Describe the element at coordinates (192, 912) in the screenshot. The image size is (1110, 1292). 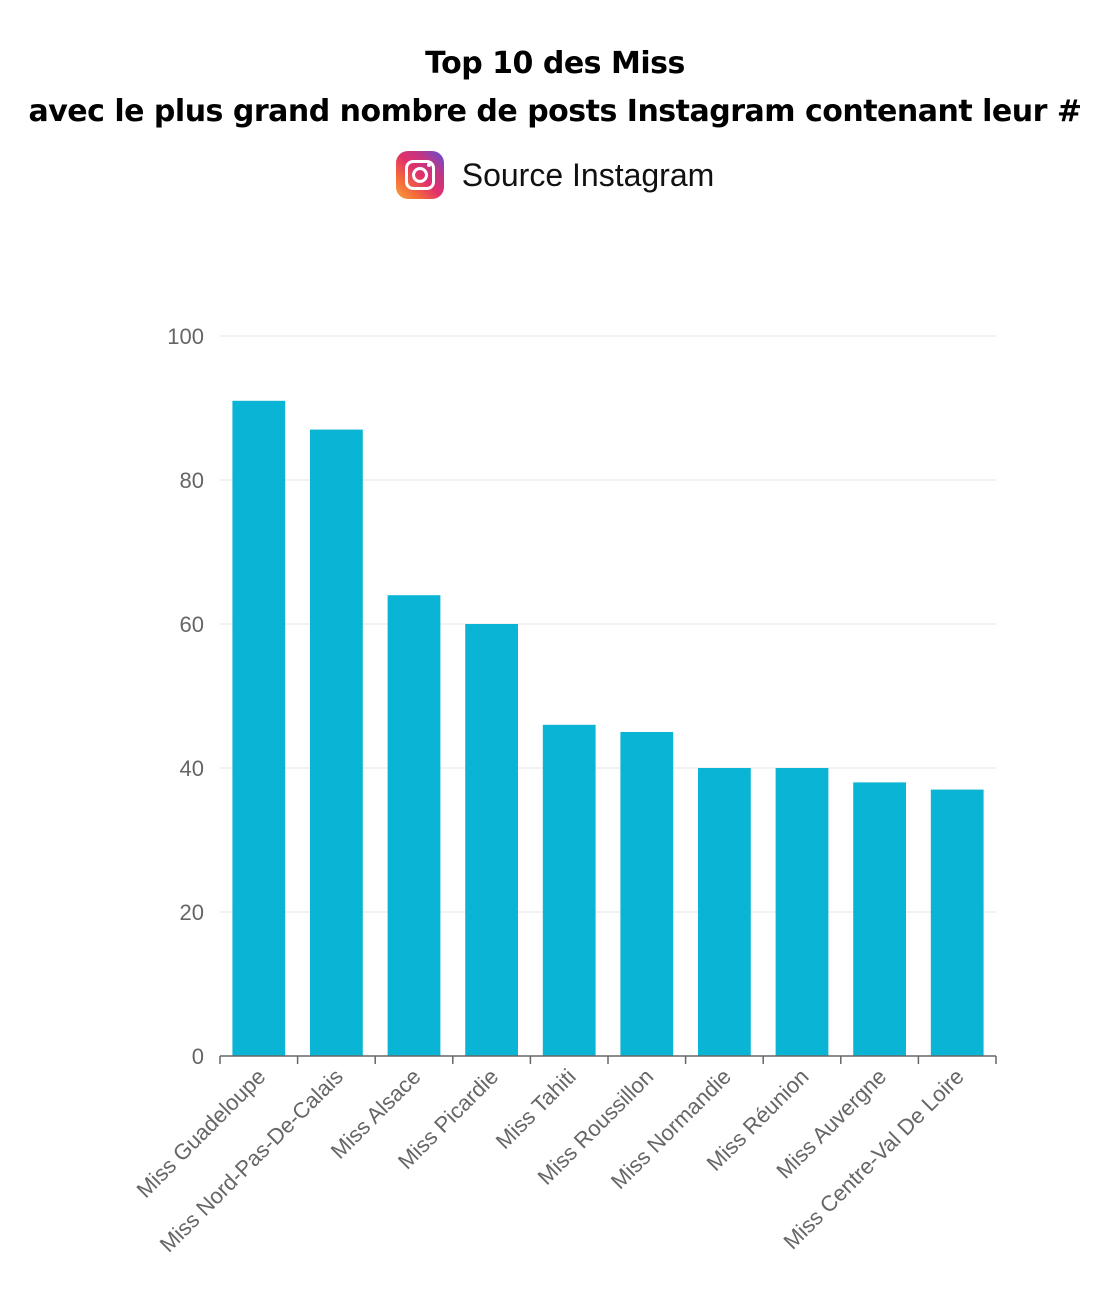
I see `y-tick-label-20: 20` at that location.